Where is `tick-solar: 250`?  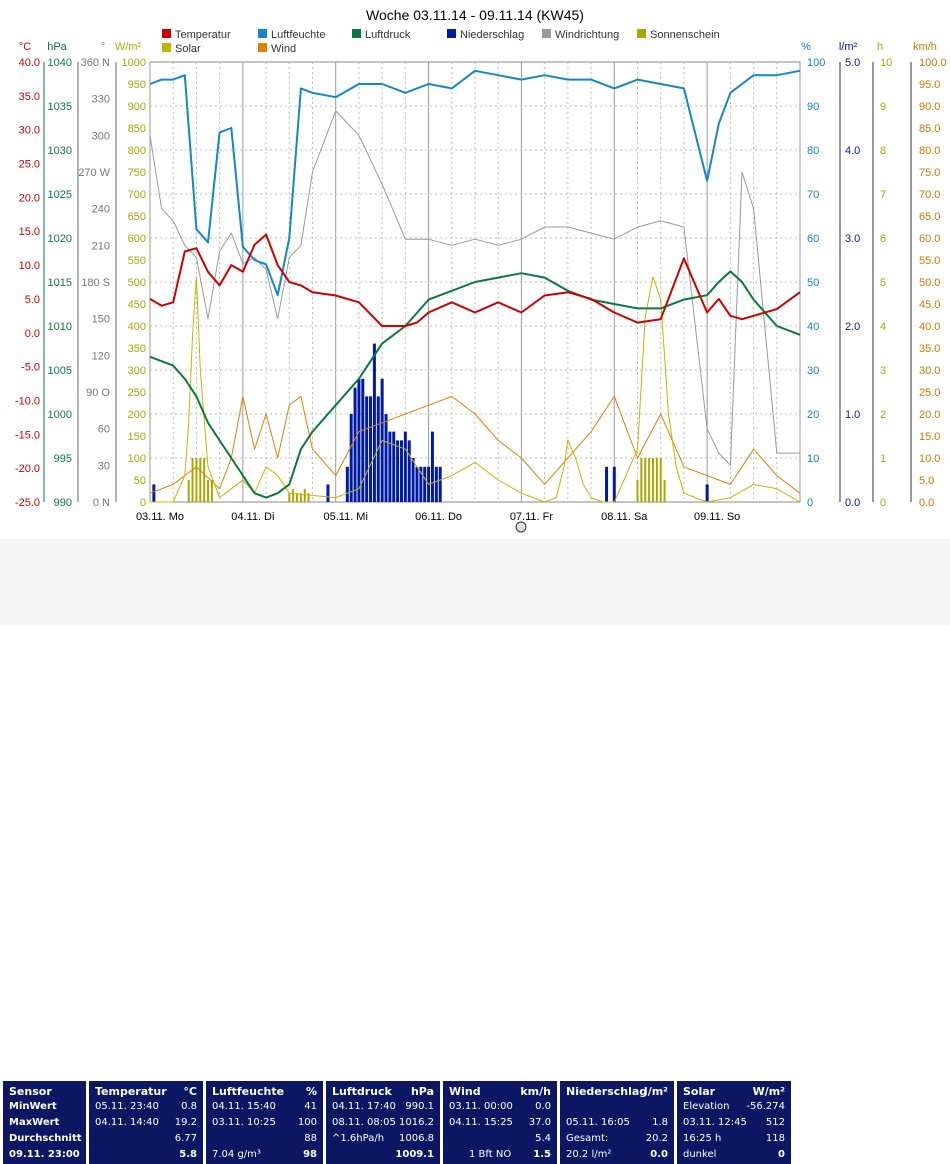
tick-solar: 250 is located at coordinates (137, 393).